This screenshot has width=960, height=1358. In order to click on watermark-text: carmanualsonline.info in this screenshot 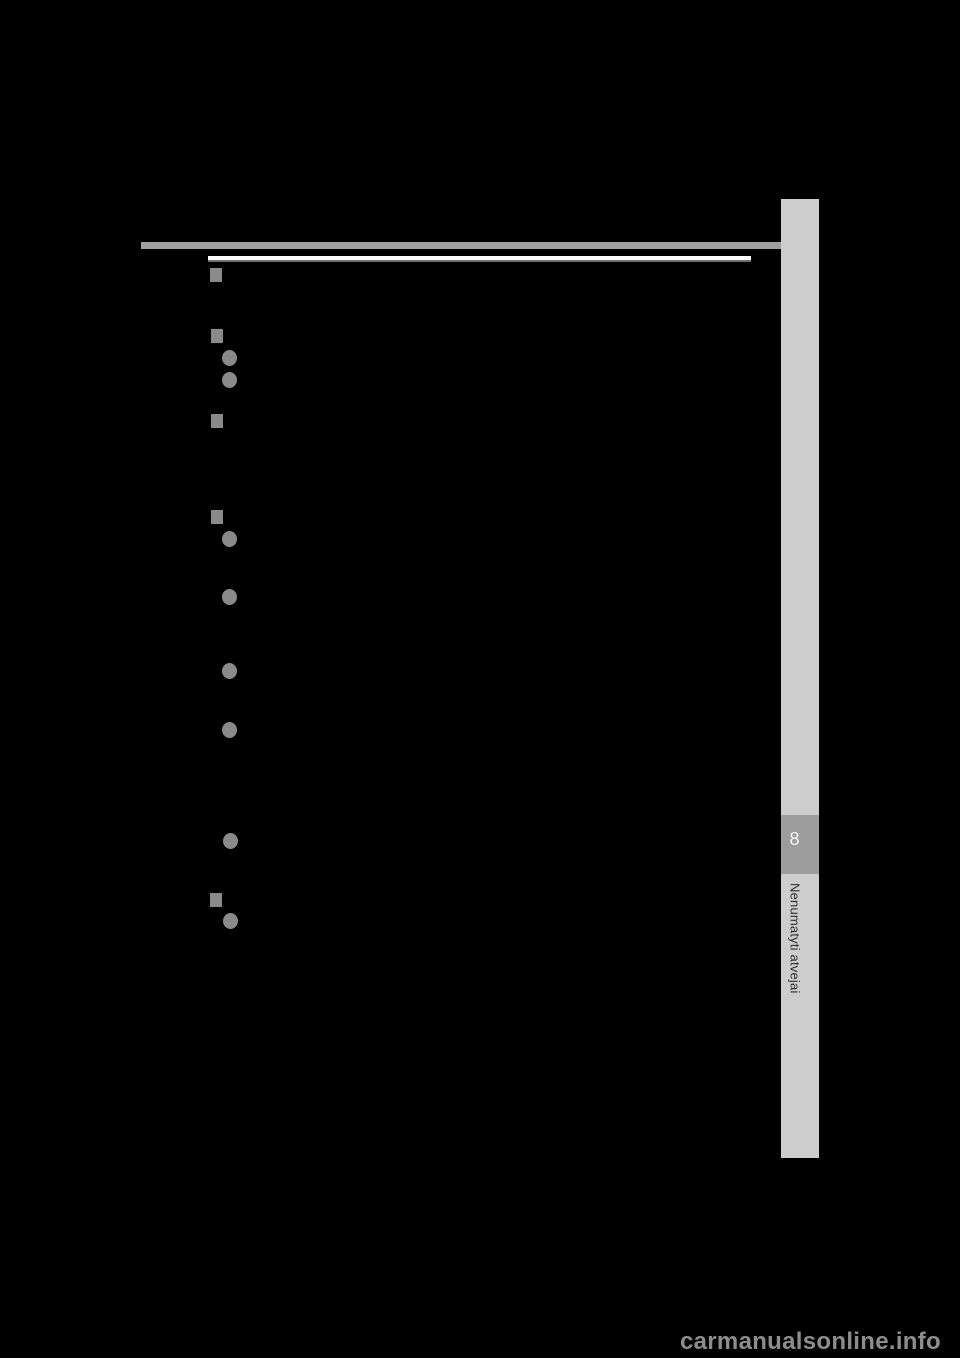, I will do `click(811, 1341)`.